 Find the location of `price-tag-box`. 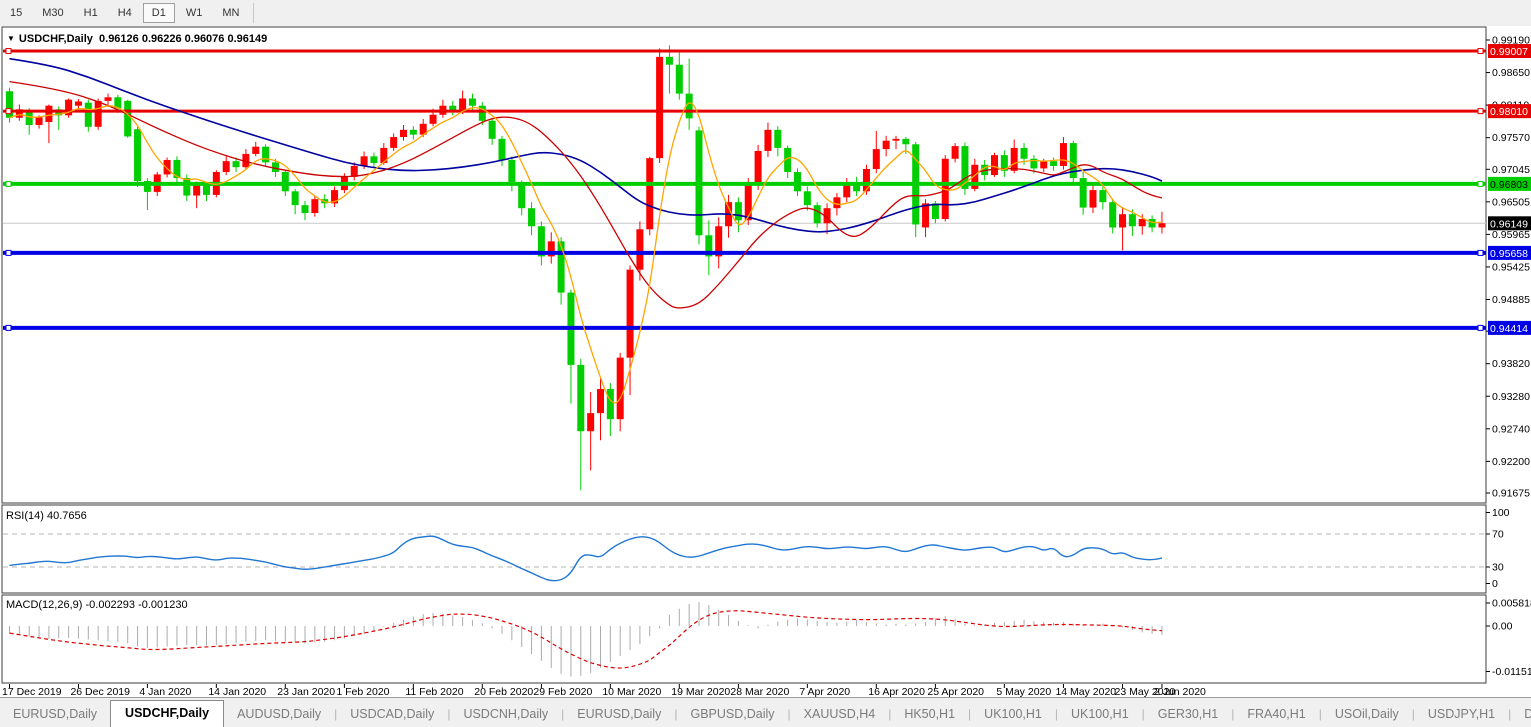

price-tag-box is located at coordinates (1509, 252).